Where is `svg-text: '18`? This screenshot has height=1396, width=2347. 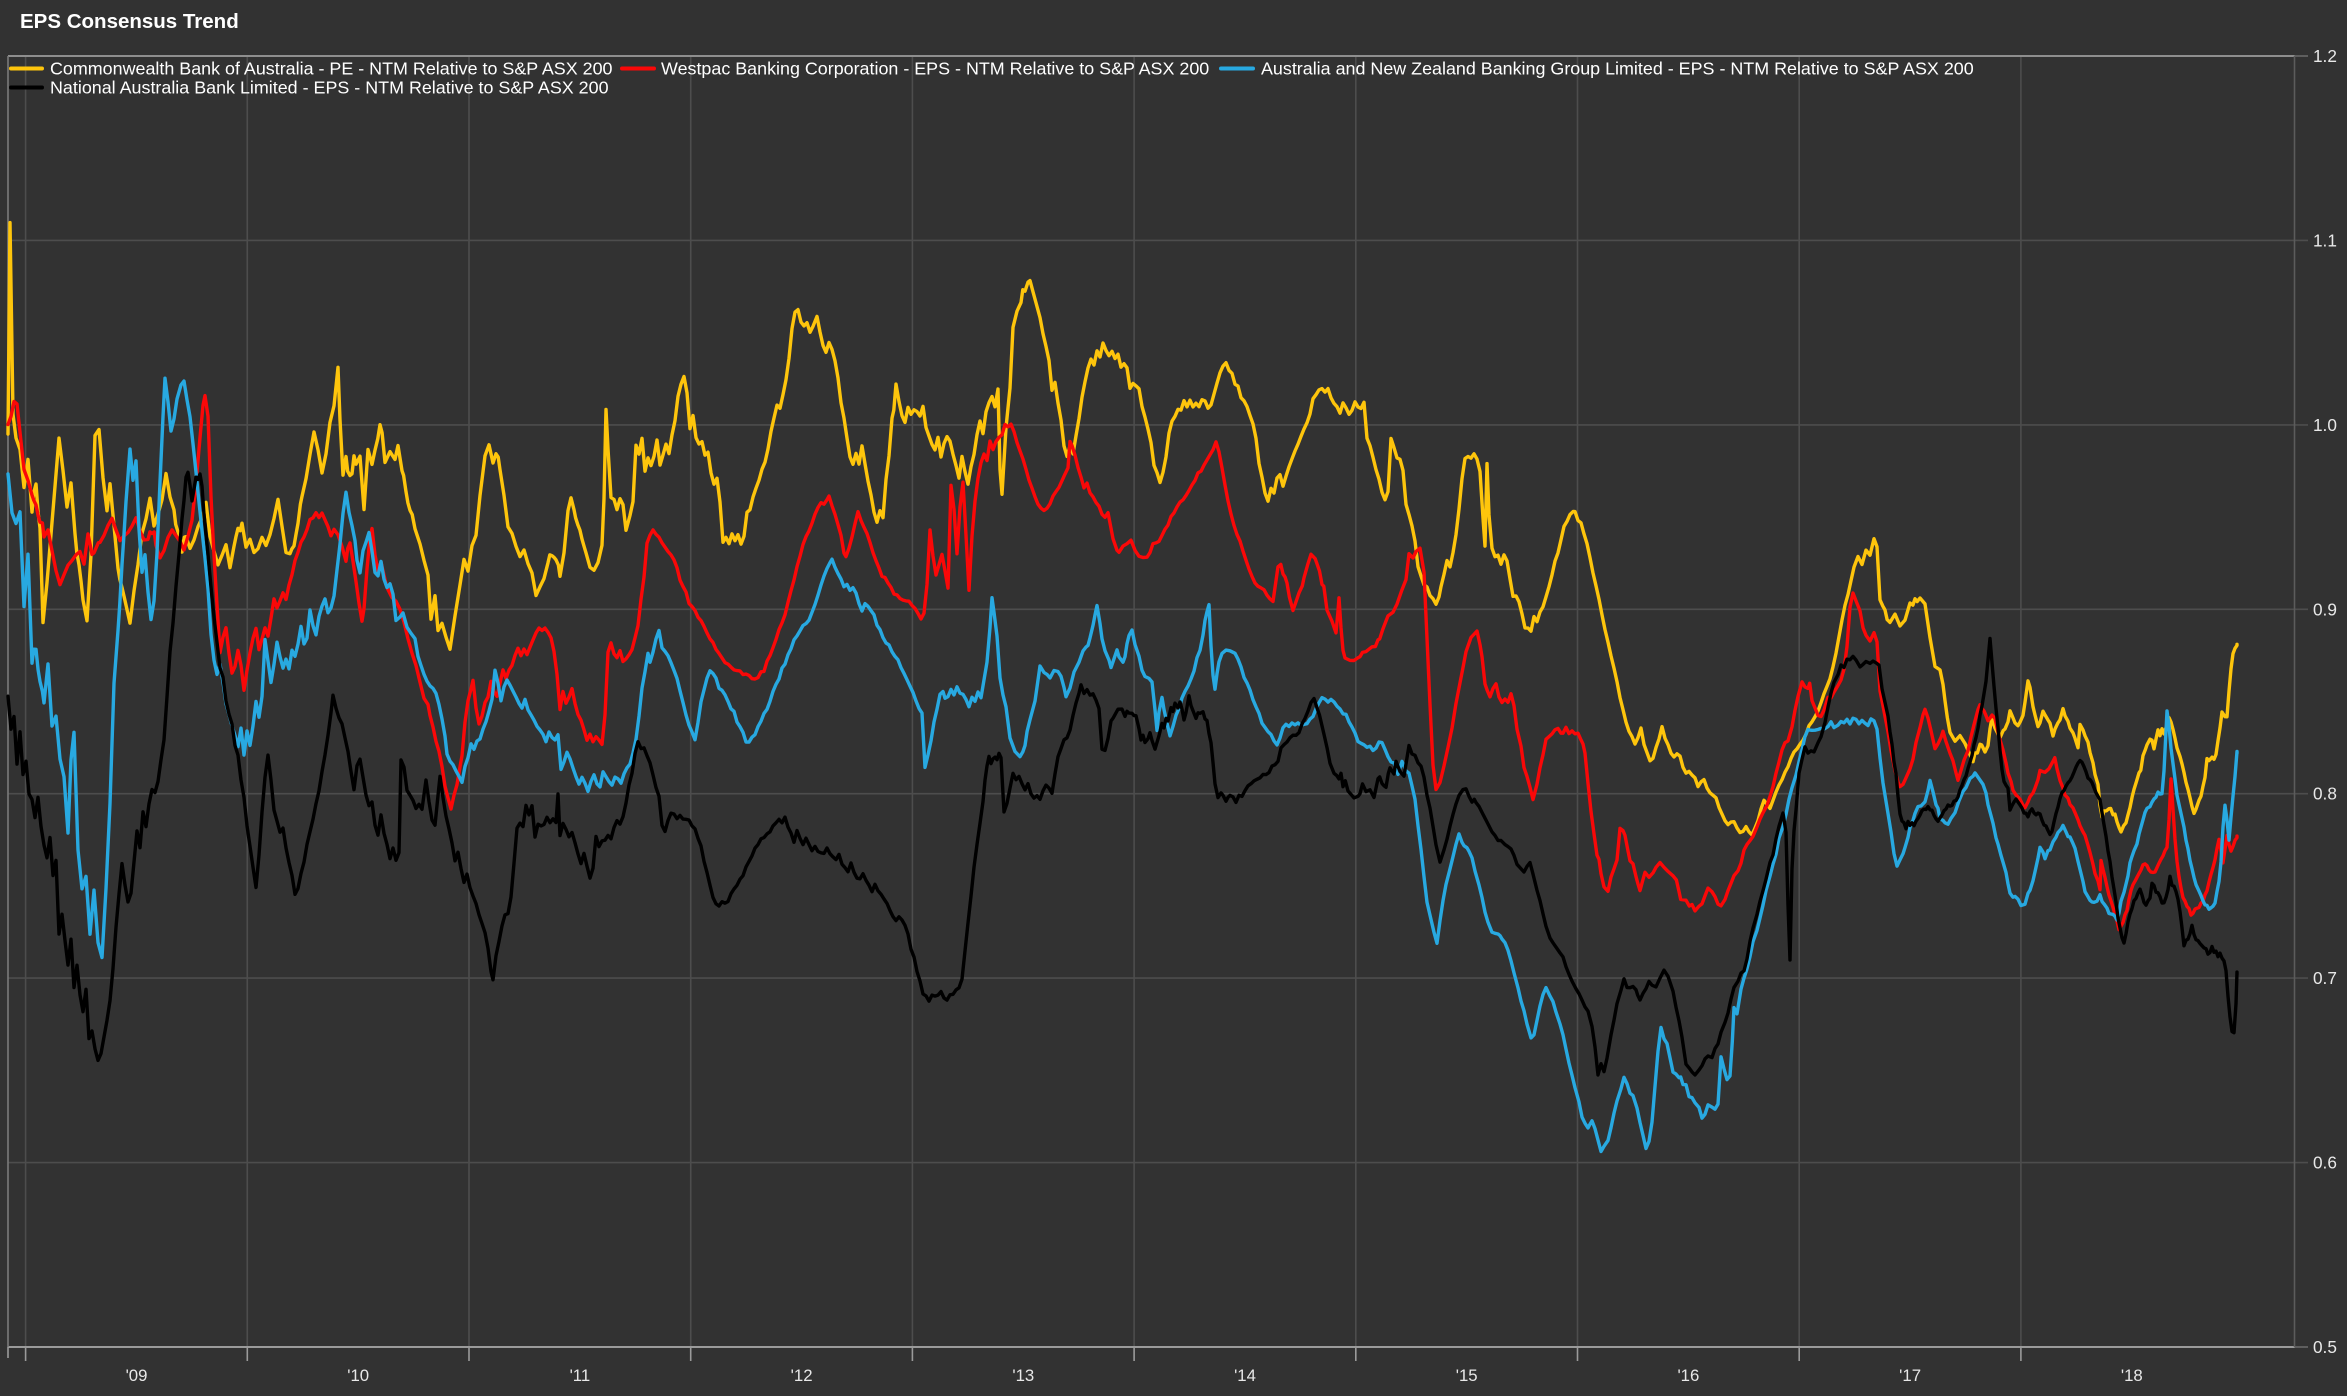 svg-text: '18 is located at coordinates (2132, 1375).